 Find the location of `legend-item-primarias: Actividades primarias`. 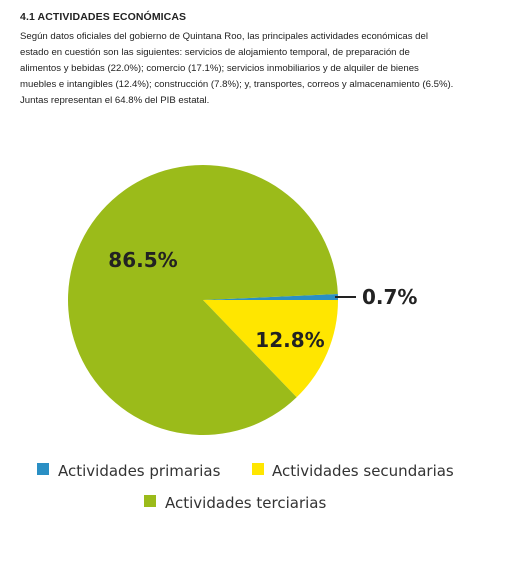

legend-item-primarias: Actividades primarias is located at coordinates (129, 471).